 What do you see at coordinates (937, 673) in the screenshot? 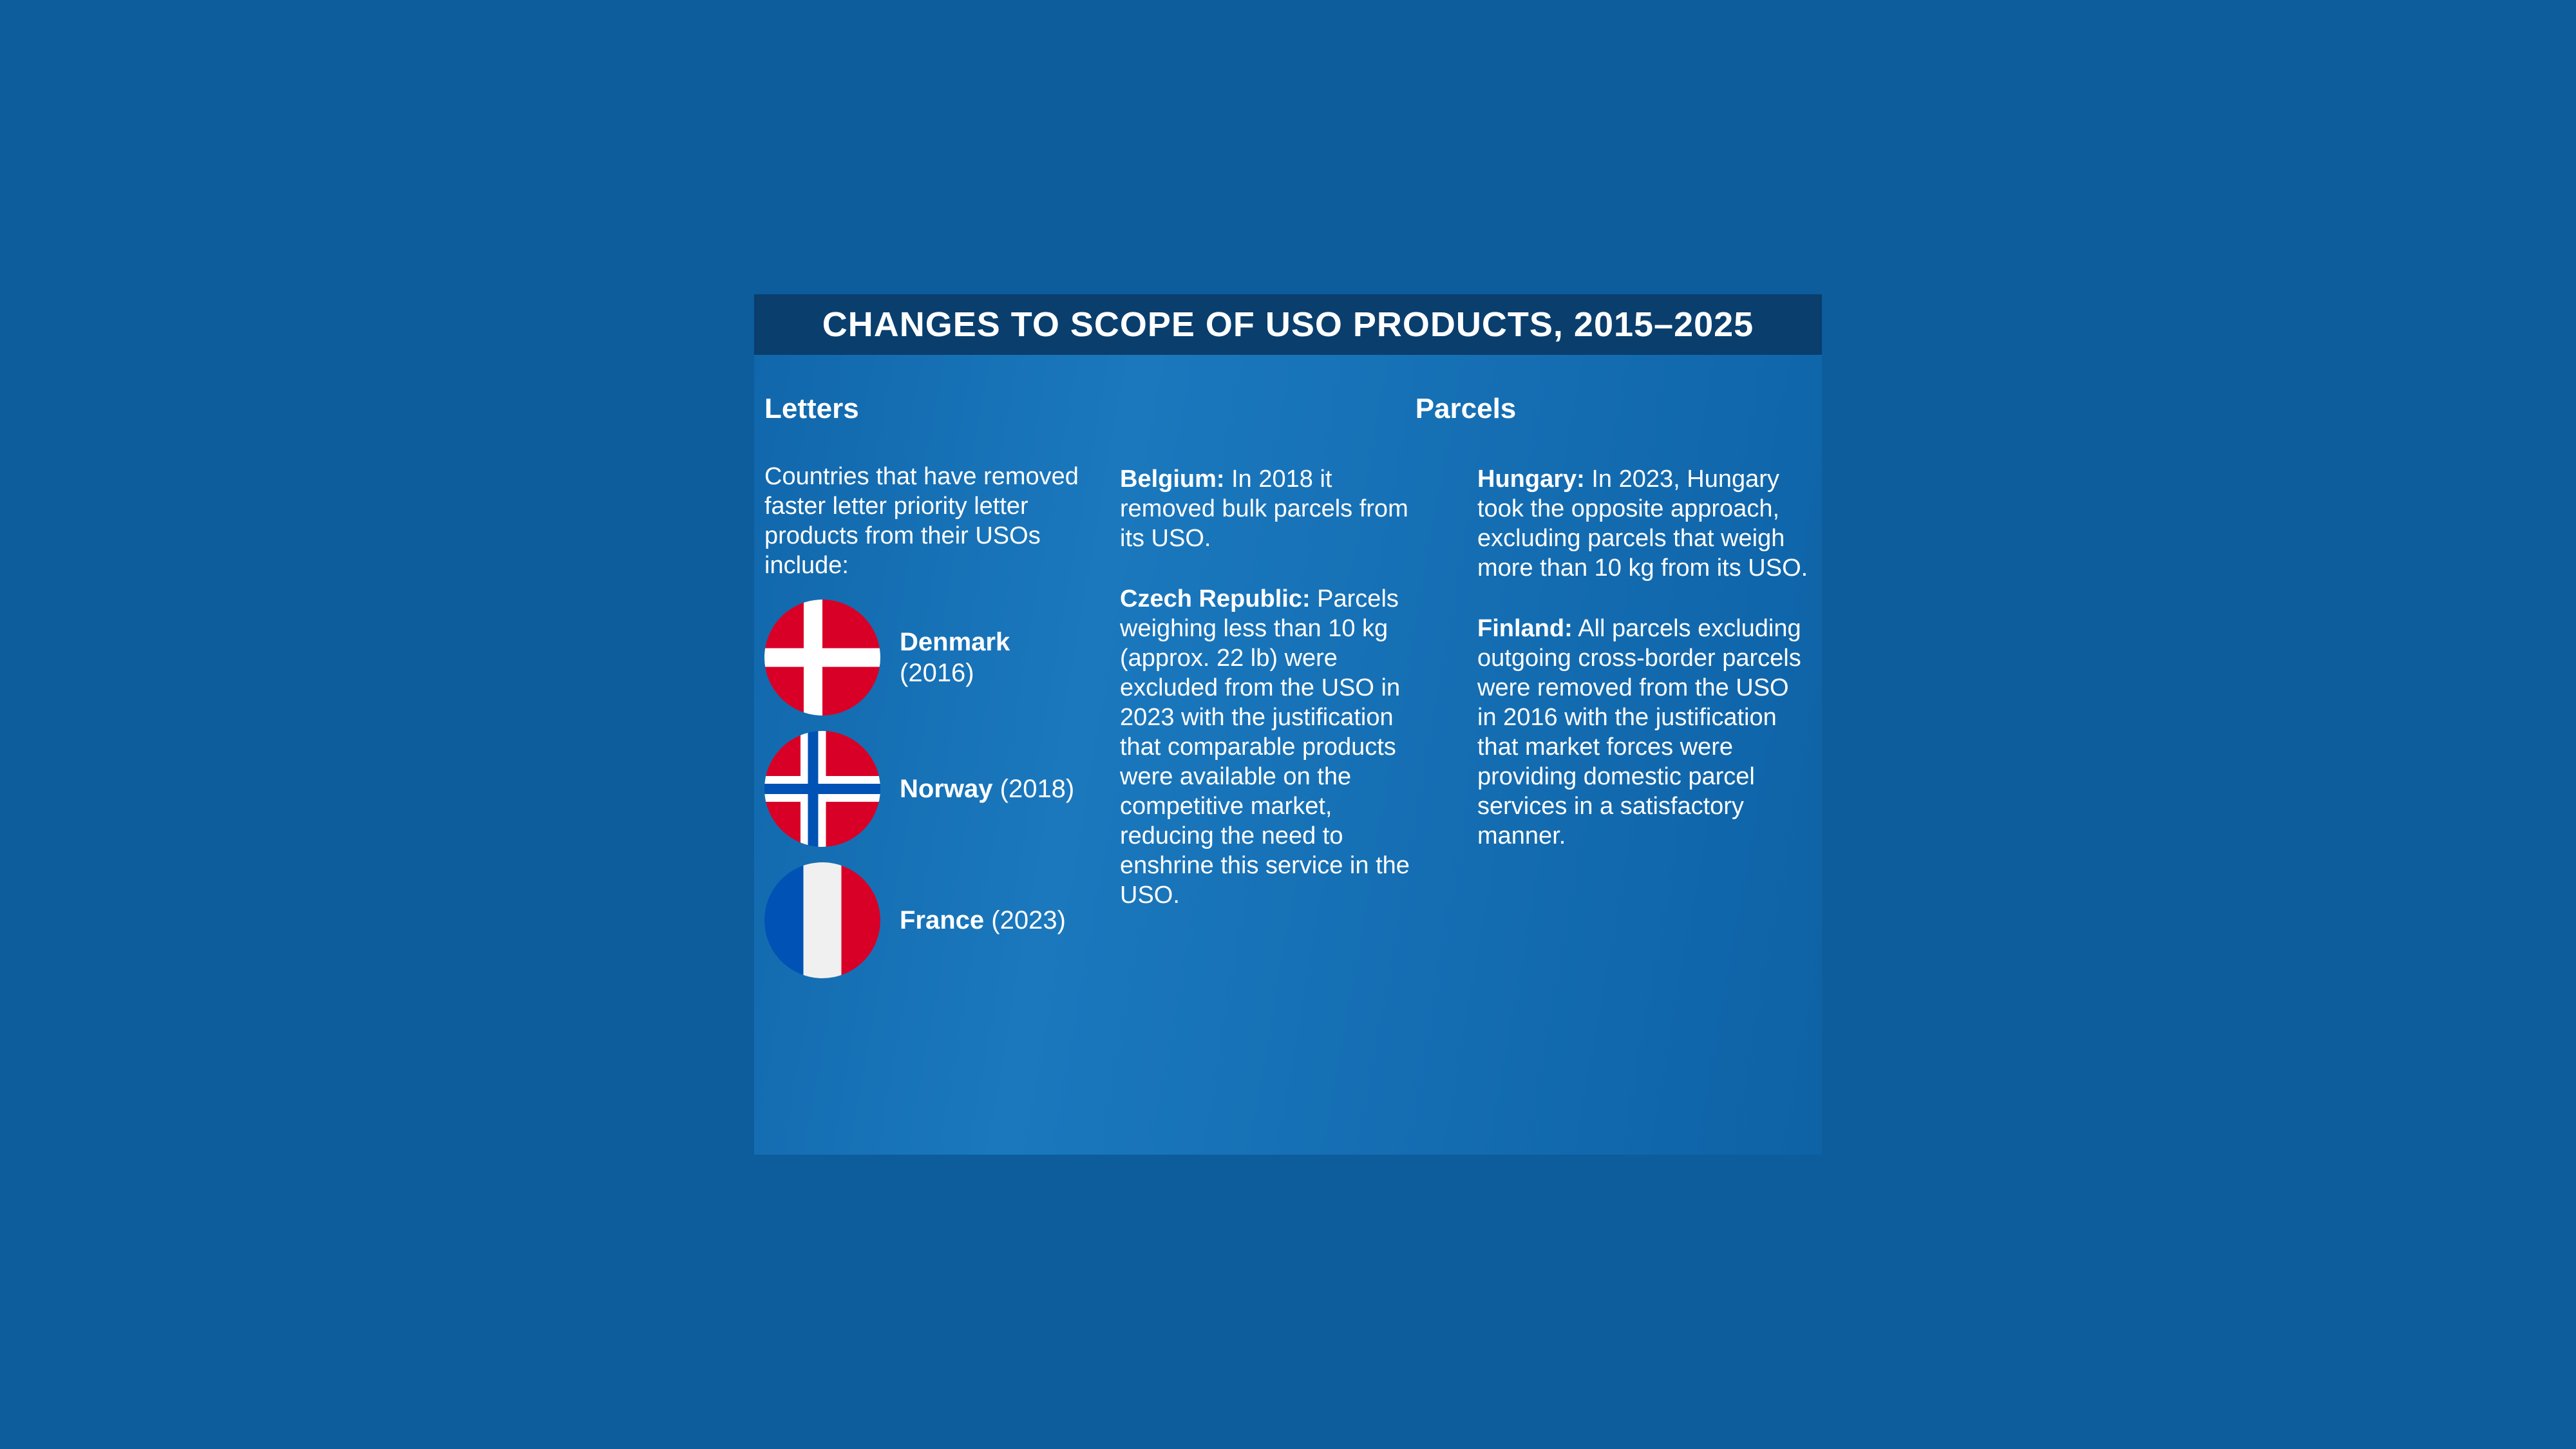
I see `country-year: (2016)` at bounding box center [937, 673].